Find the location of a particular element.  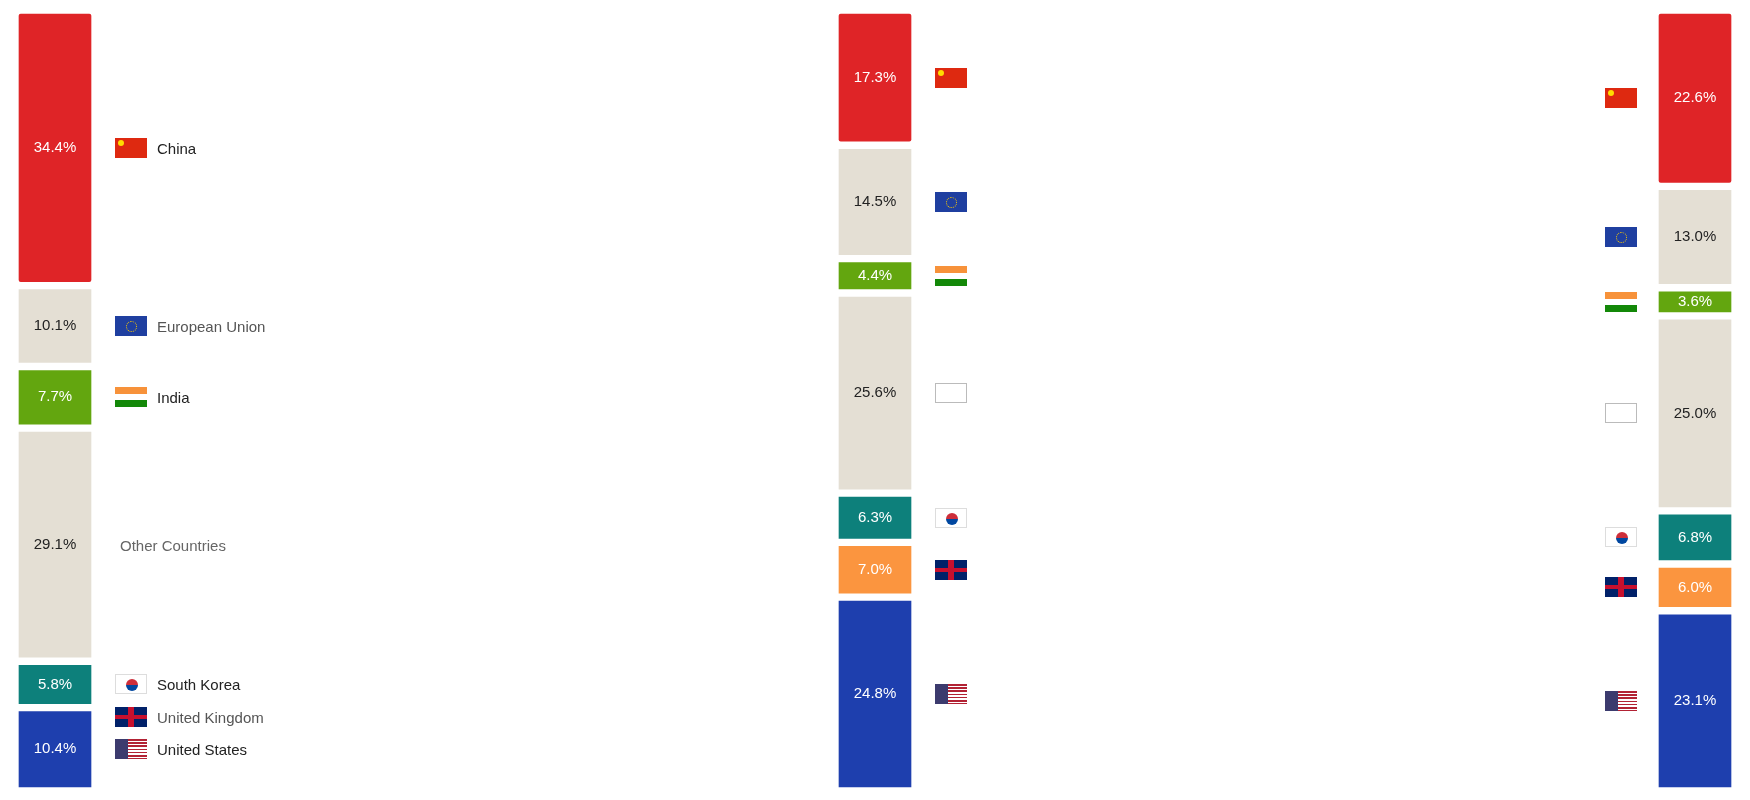

data-label: 14.5% is located at coordinates (875, 201).